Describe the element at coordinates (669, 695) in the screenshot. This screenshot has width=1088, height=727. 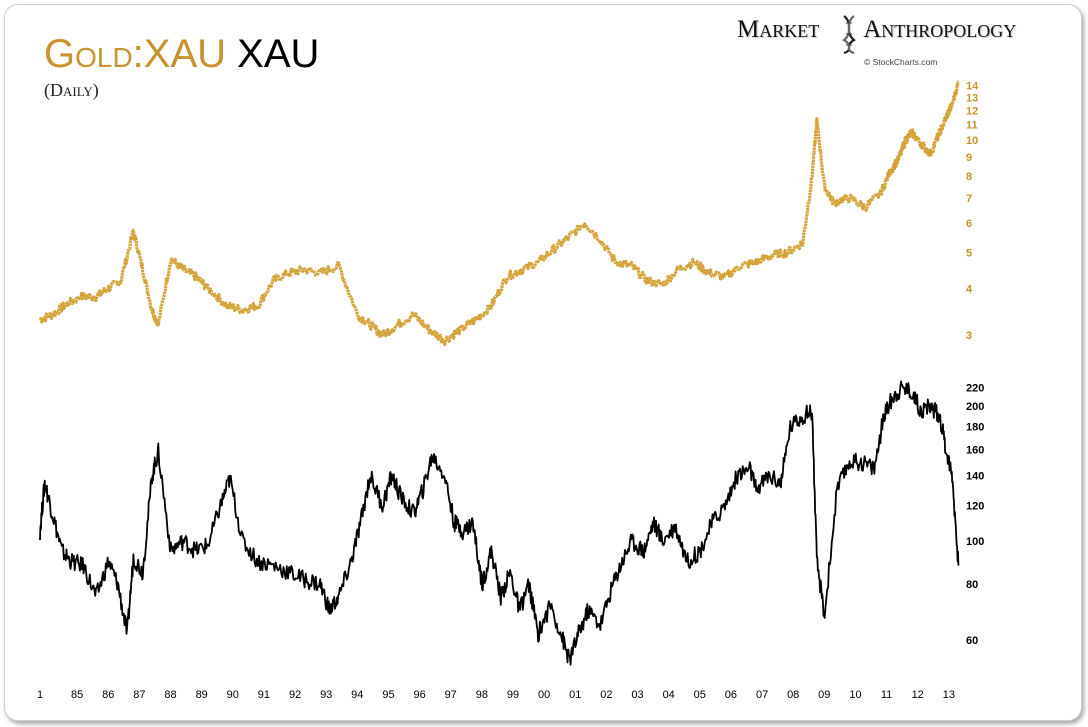
I see `x-tick-label: 04` at that location.